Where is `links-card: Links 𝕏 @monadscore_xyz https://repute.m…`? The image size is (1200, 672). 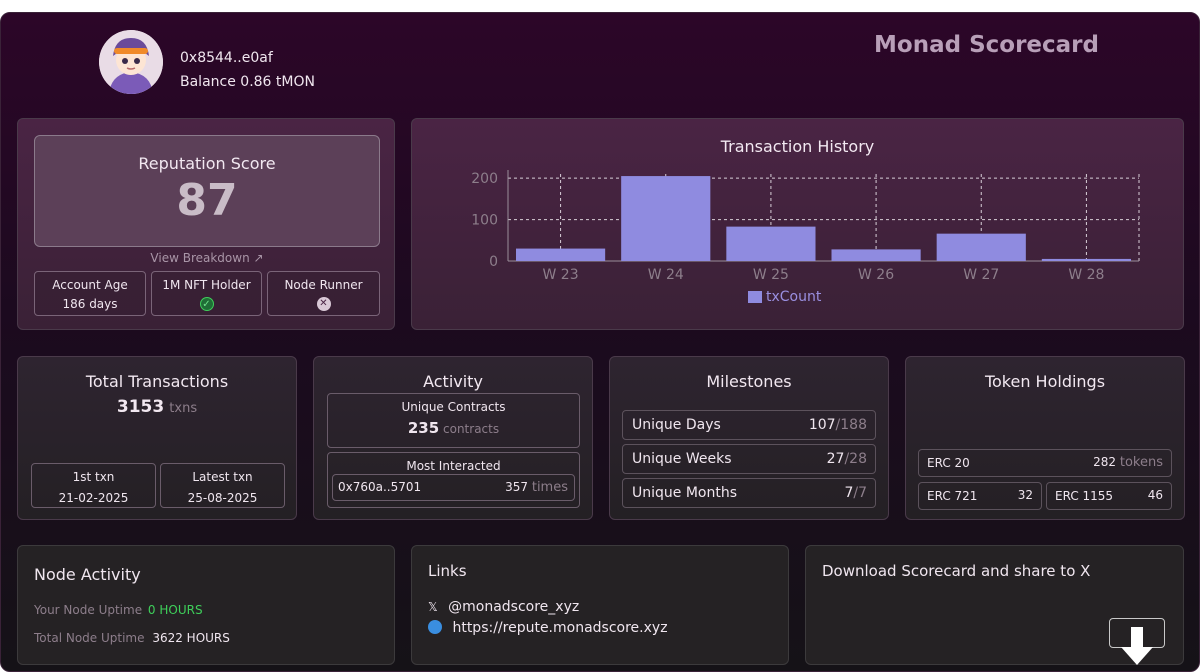 links-card: Links 𝕏 @monadscore_xyz https://repute.m… is located at coordinates (600, 605).